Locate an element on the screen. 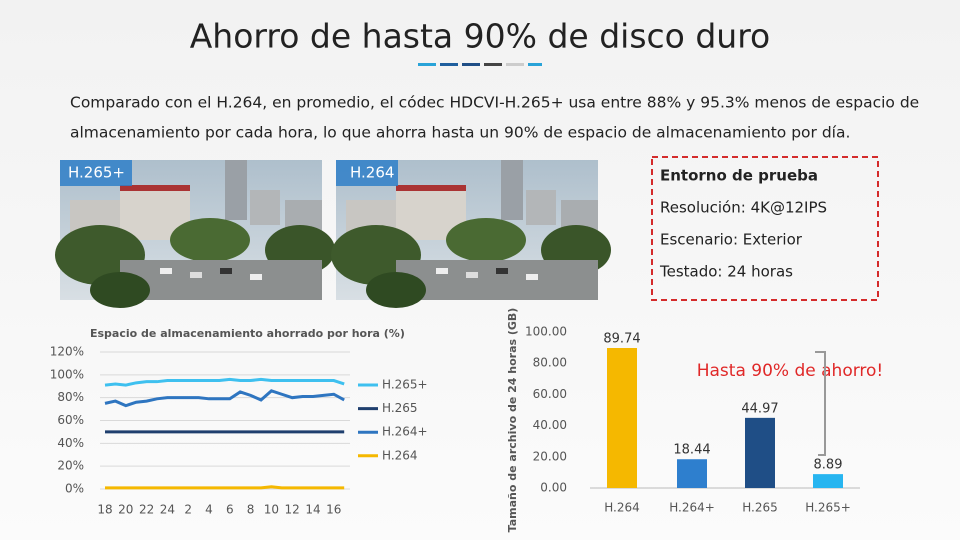  value-label: 18.44 is located at coordinates (691, 450).